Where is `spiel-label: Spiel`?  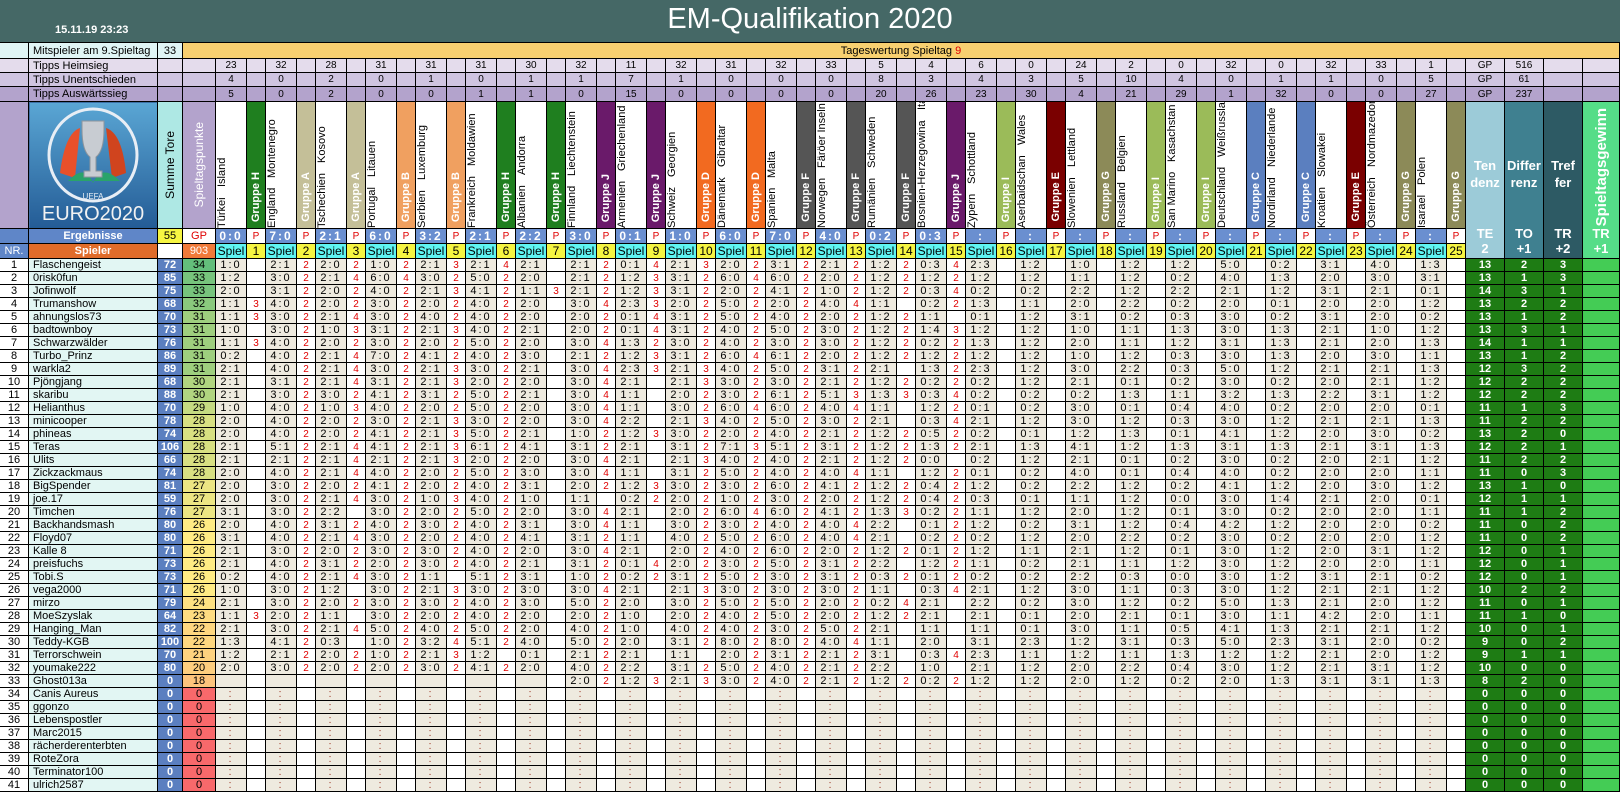
spiel-label: Spiel is located at coordinates (1281, 251).